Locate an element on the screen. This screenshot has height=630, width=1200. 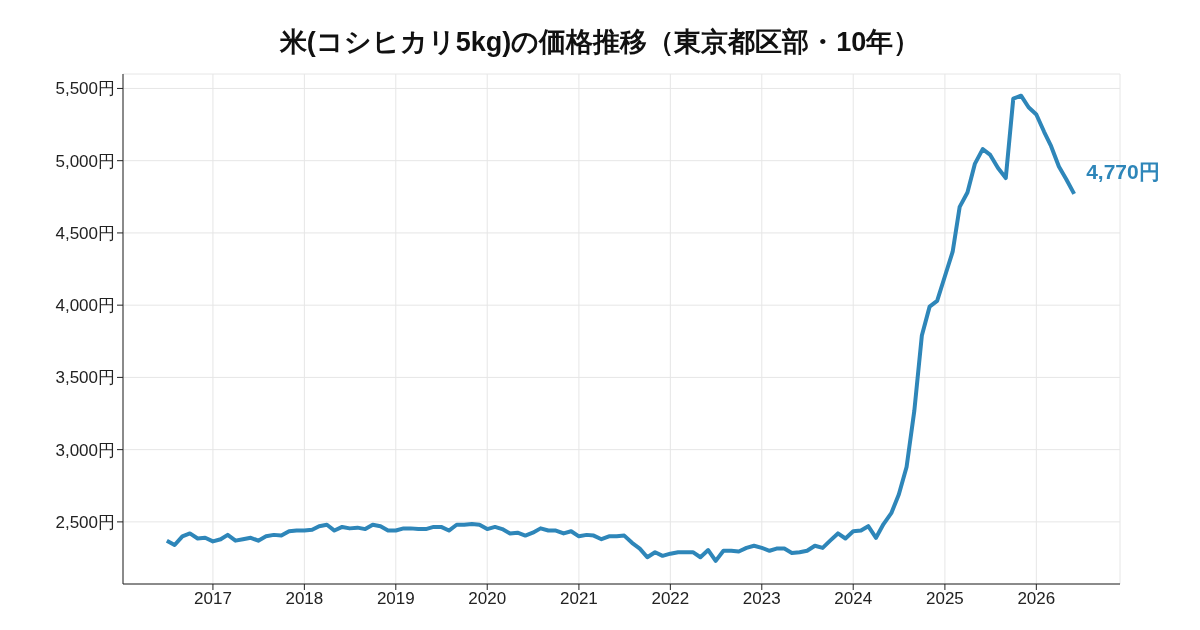
y-tick-label: 2,500円 is located at coordinates (85, 522).